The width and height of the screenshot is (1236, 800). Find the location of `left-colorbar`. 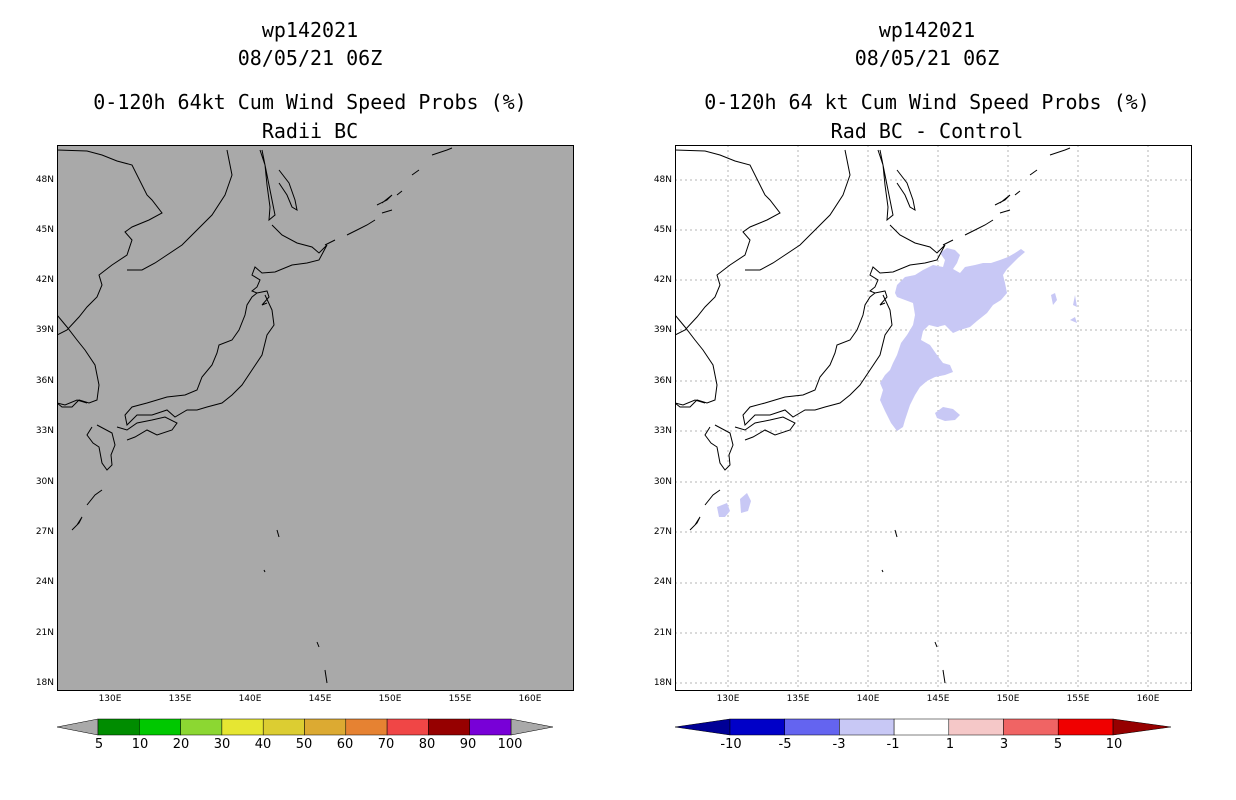

left-colorbar is located at coordinates (305, 727).